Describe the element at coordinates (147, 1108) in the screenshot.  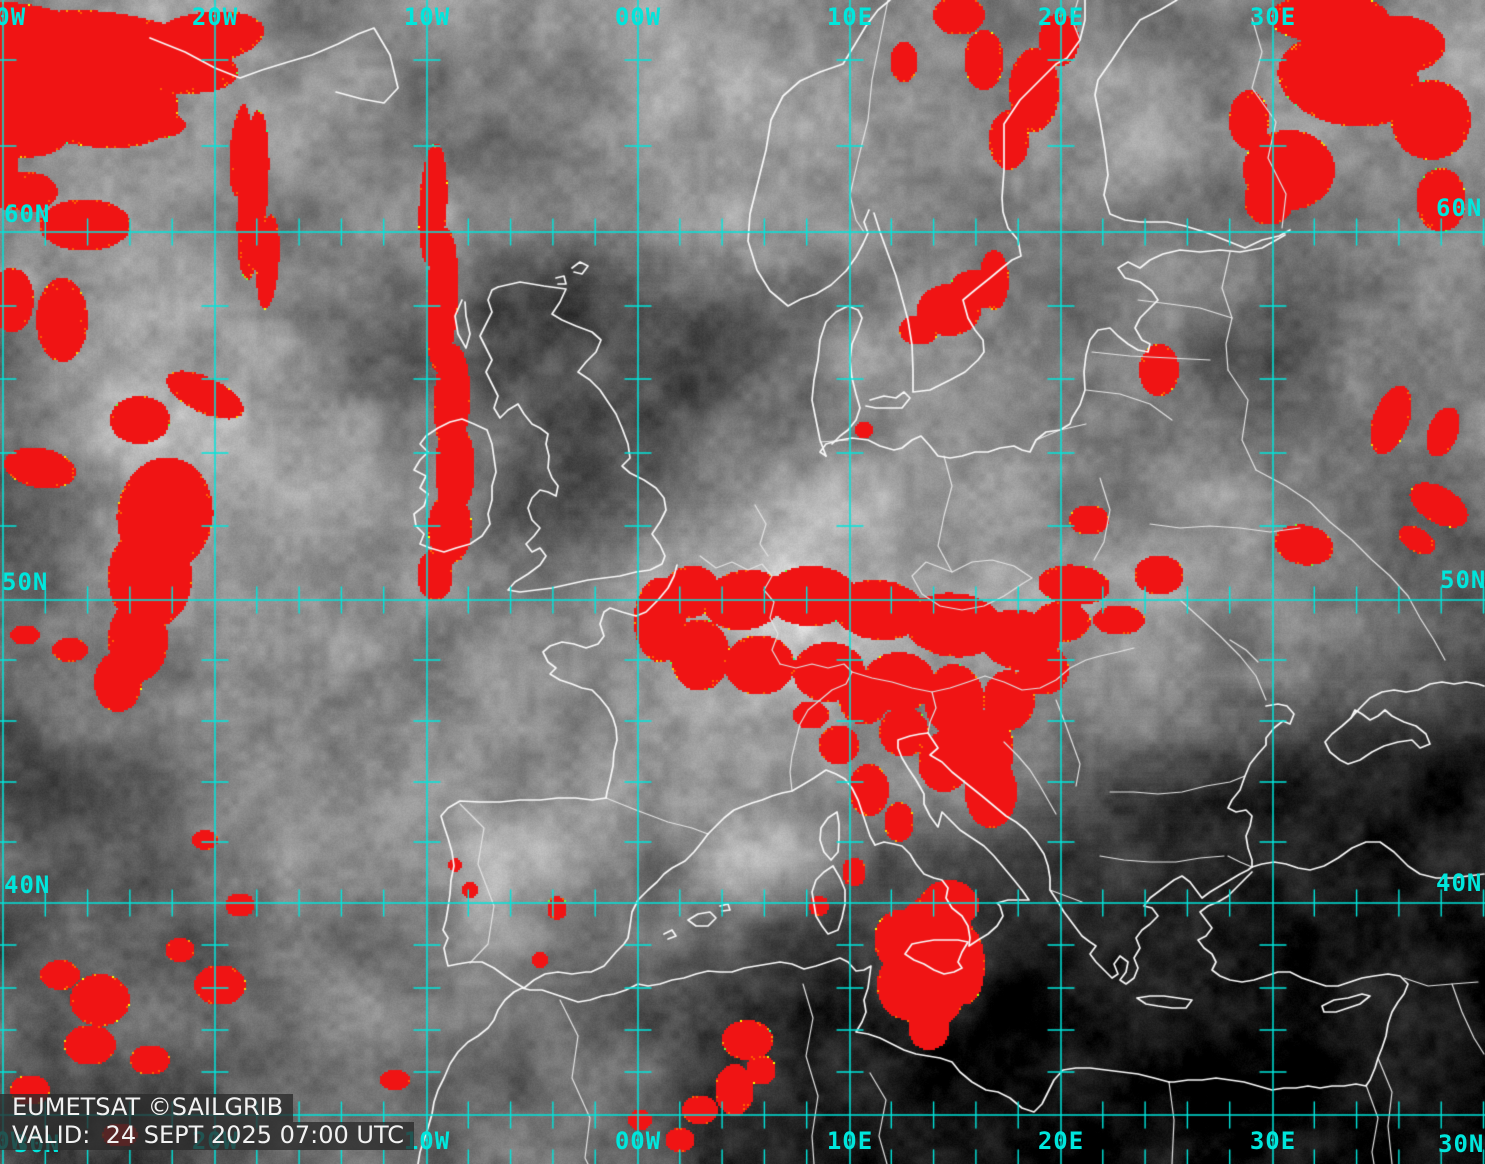
I see `credit-source: EUMETSAT ©SAILGRIB` at that location.